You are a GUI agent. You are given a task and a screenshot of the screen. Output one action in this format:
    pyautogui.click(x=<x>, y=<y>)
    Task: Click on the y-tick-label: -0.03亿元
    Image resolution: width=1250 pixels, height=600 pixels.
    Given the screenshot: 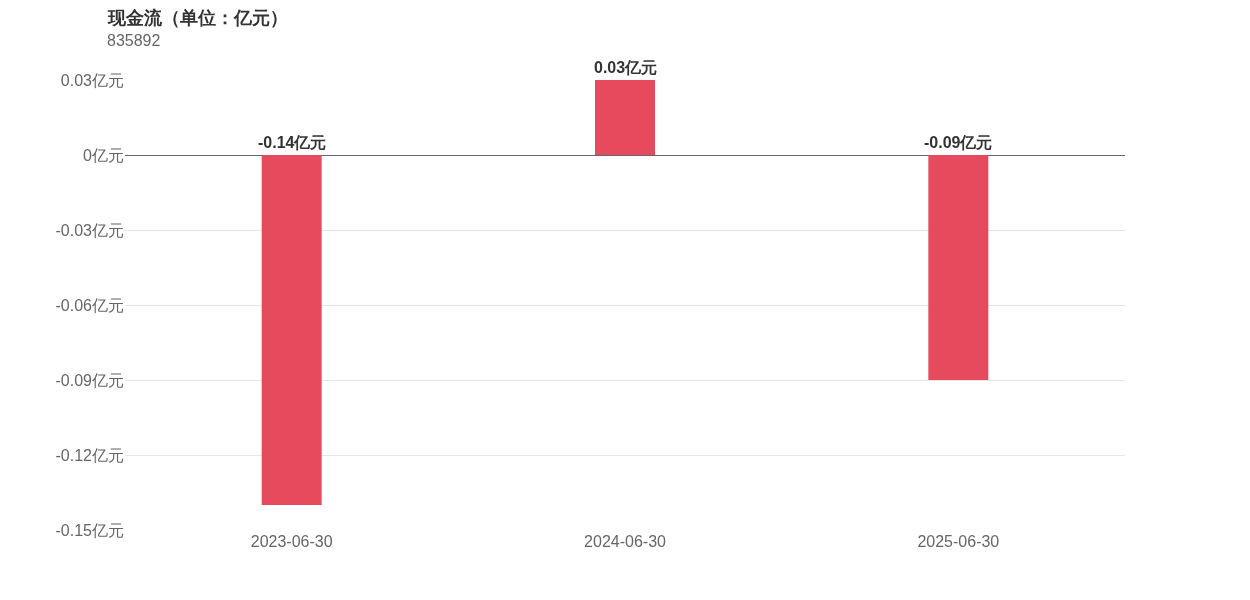 What is the action you would take?
    pyautogui.click(x=89, y=230)
    